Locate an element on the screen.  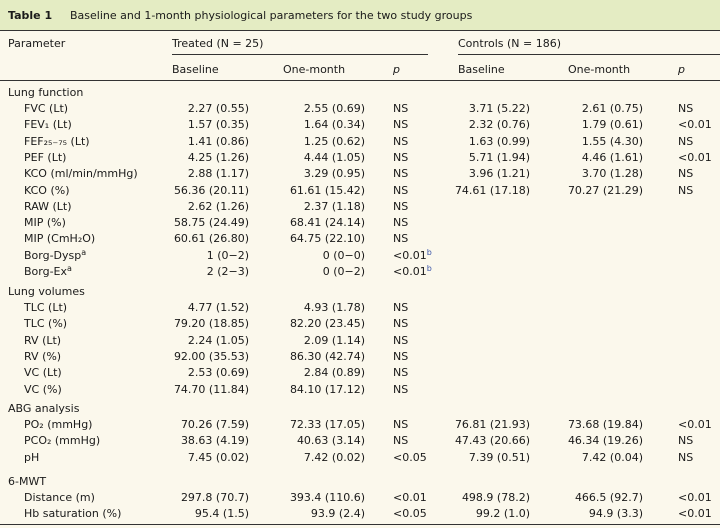
cell-cb-text: 2.32 (0.76) is located at coordinates (499, 125).